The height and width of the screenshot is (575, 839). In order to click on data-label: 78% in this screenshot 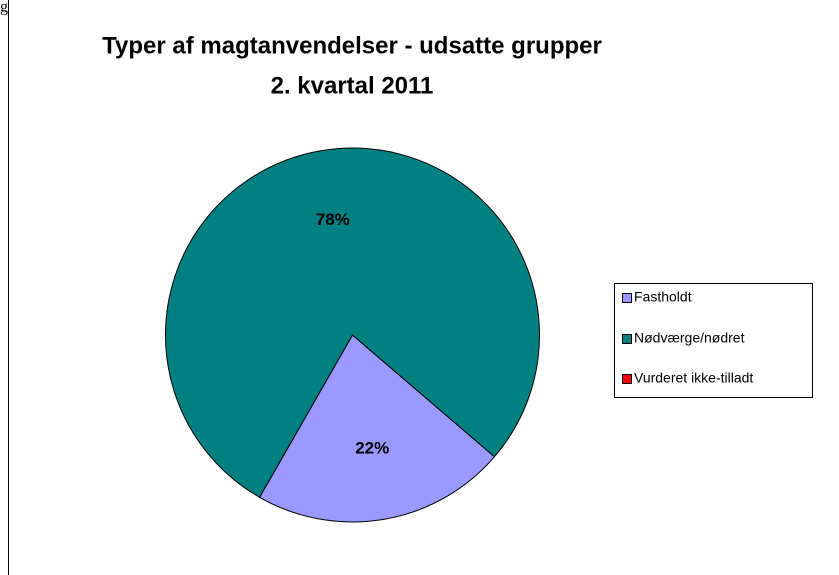, I will do `click(333, 219)`.